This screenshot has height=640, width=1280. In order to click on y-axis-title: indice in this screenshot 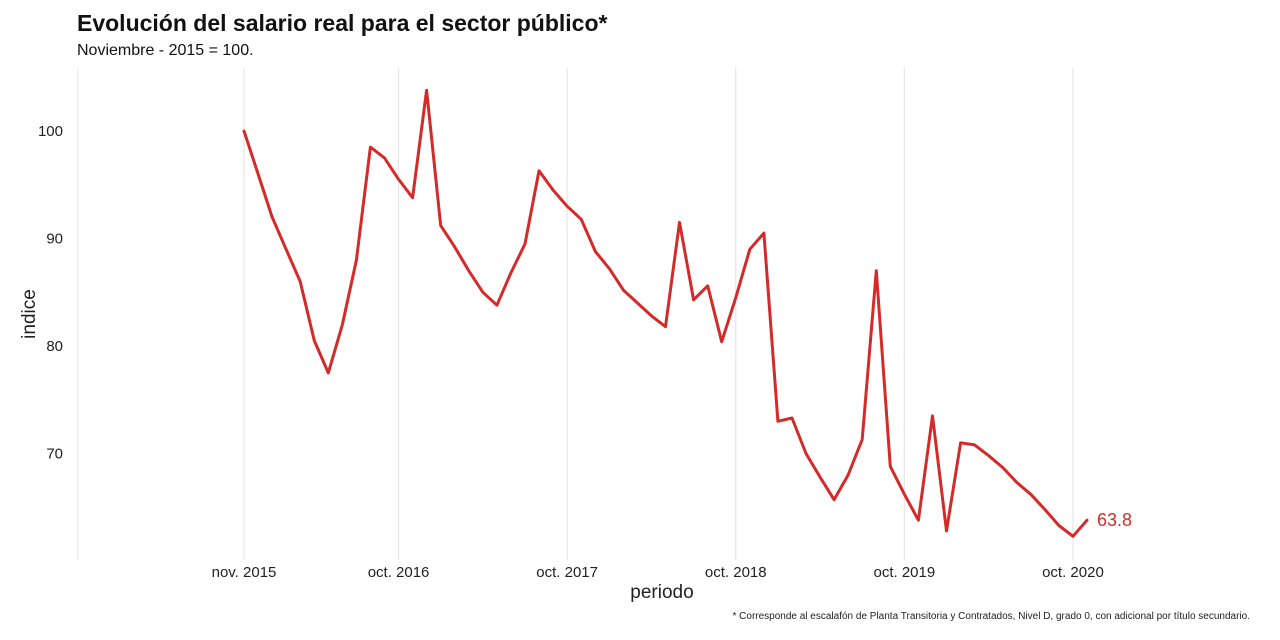, I will do `click(29, 314)`.